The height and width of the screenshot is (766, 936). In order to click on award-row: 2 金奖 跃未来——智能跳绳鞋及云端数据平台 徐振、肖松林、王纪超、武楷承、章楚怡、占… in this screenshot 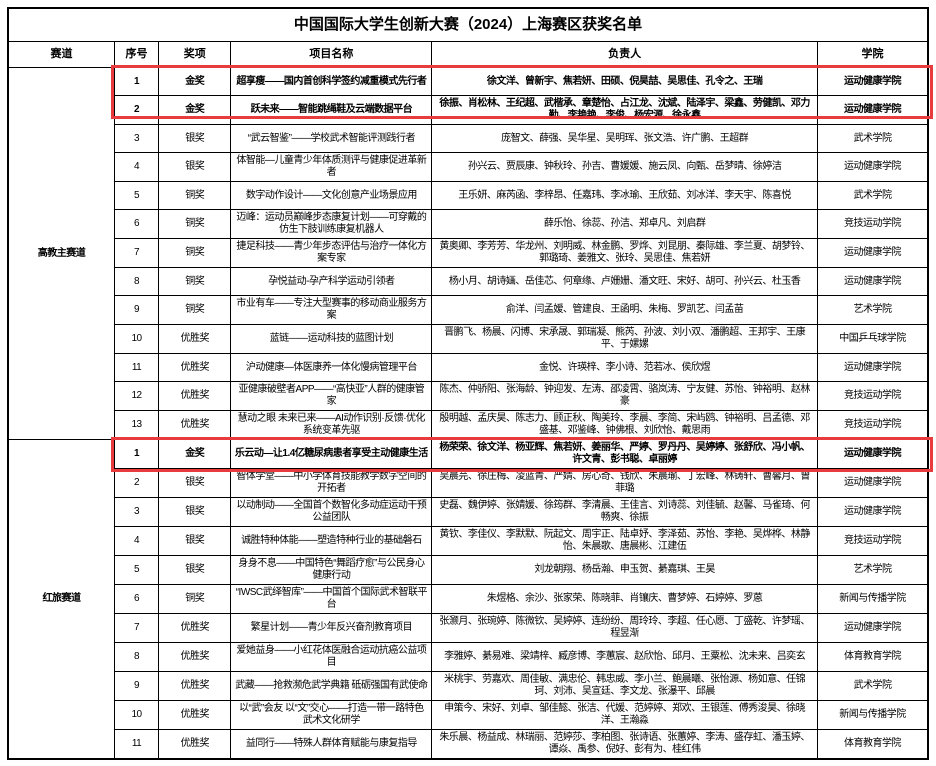, I will do `click(468, 110)`.